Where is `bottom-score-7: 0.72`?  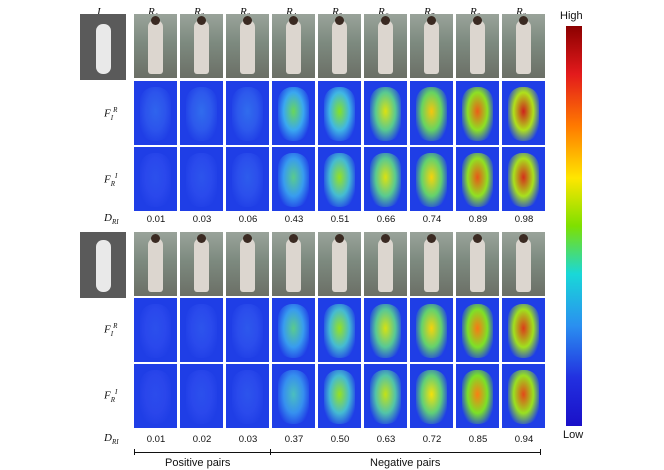 bottom-score-7: 0.72 is located at coordinates (432, 439).